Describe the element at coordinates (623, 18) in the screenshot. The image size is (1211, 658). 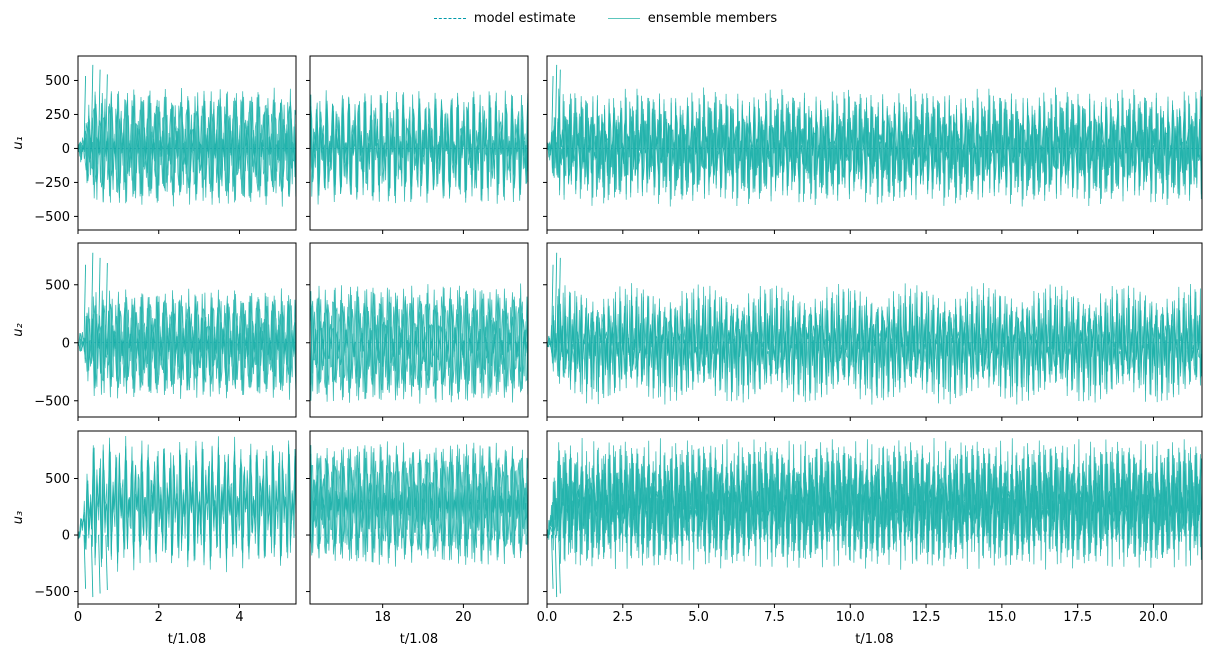
I see `legend-swatch-solid` at that location.